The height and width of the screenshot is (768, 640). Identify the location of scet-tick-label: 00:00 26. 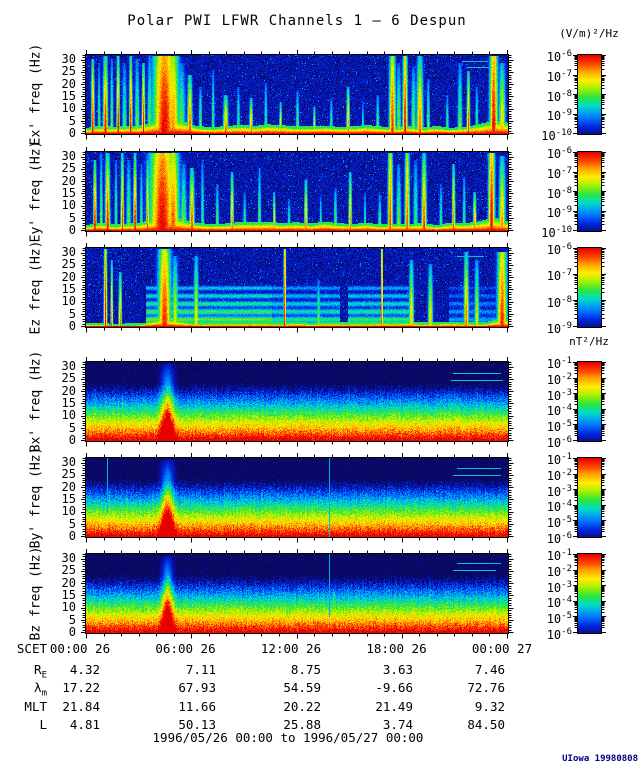
(80, 648).